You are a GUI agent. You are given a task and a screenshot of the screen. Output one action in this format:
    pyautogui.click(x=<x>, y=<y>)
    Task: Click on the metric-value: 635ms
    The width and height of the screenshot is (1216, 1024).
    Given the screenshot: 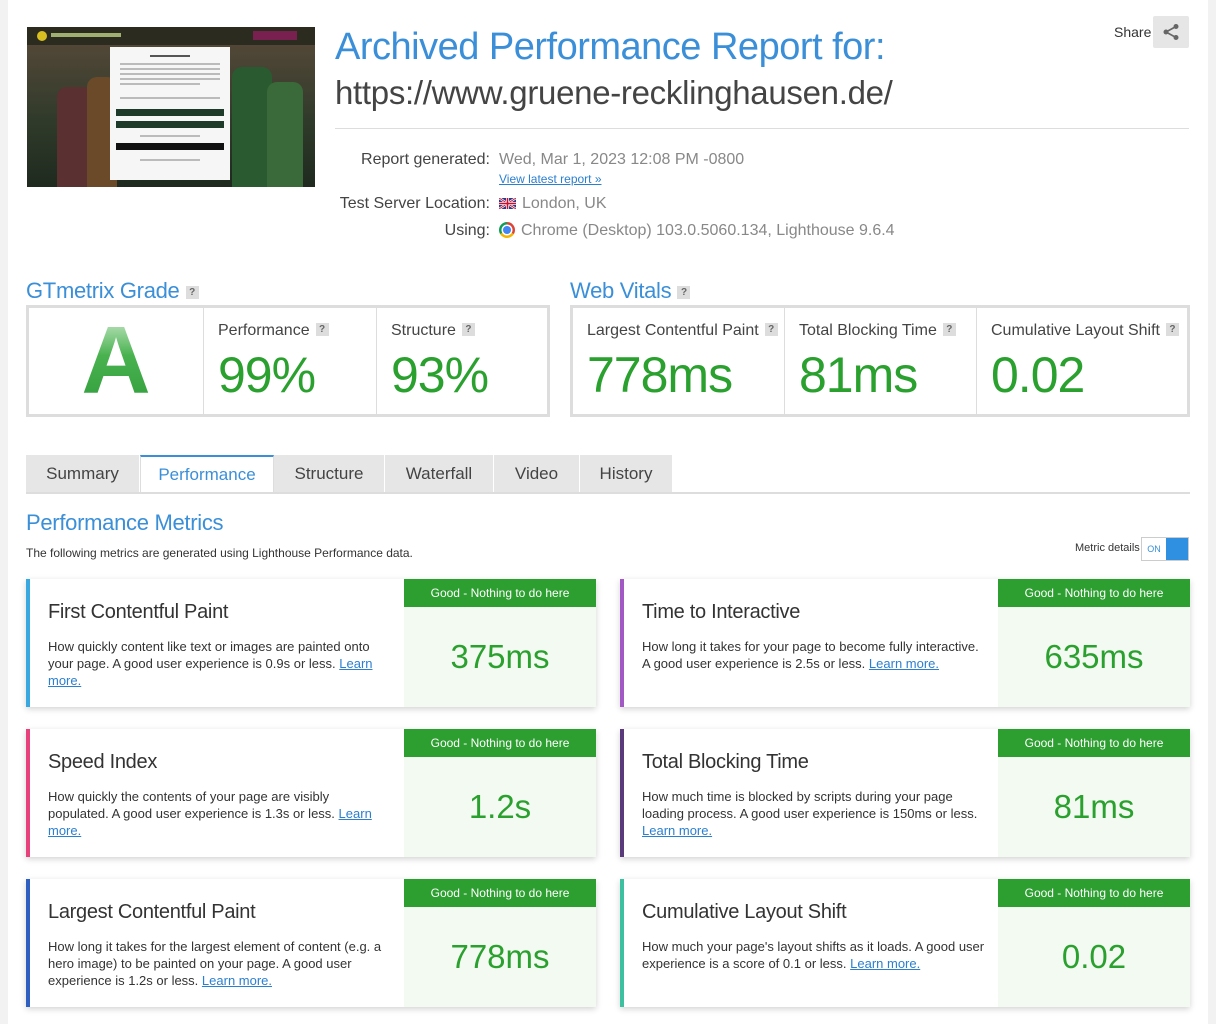 What is the action you would take?
    pyautogui.click(x=1094, y=657)
    